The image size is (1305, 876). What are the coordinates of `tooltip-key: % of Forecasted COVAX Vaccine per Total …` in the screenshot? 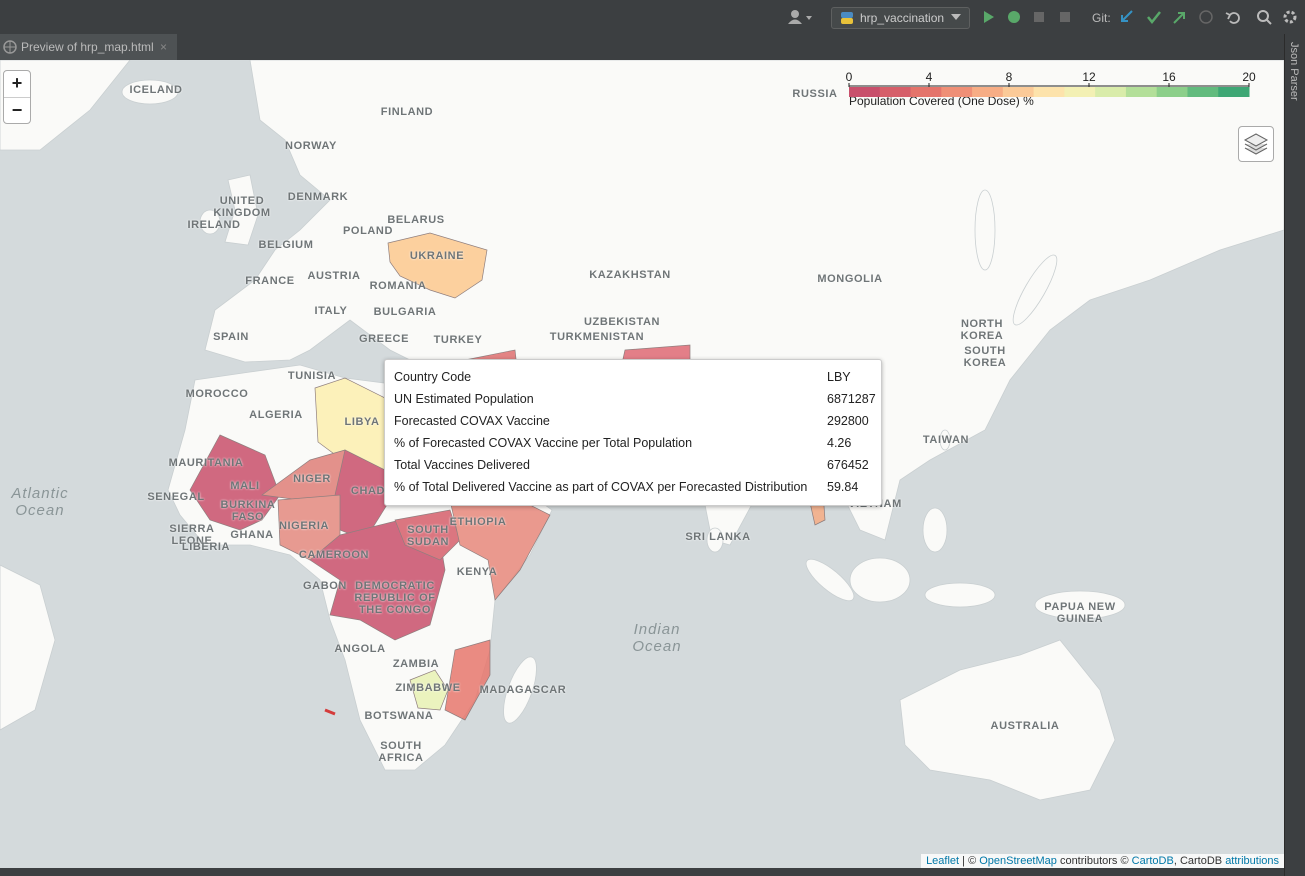 It's located at (543, 443).